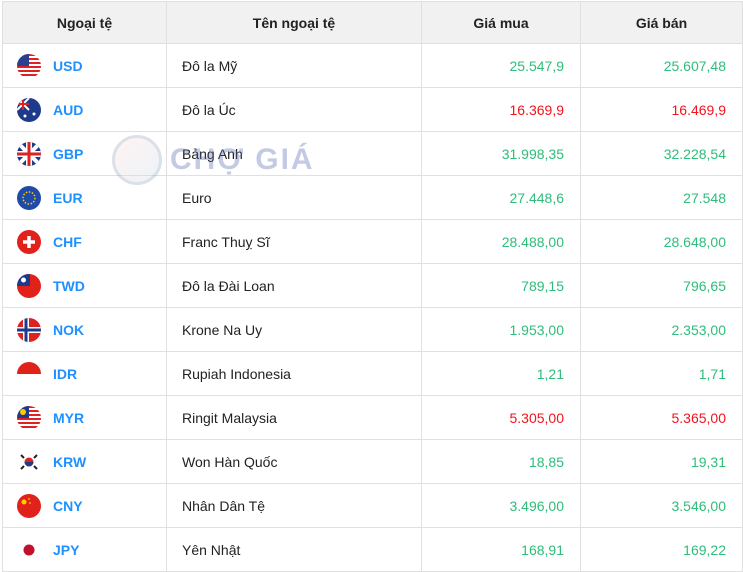 The height and width of the screenshot is (572, 743). What do you see at coordinates (29, 65) in the screenshot?
I see `us-flag-icon` at bounding box center [29, 65].